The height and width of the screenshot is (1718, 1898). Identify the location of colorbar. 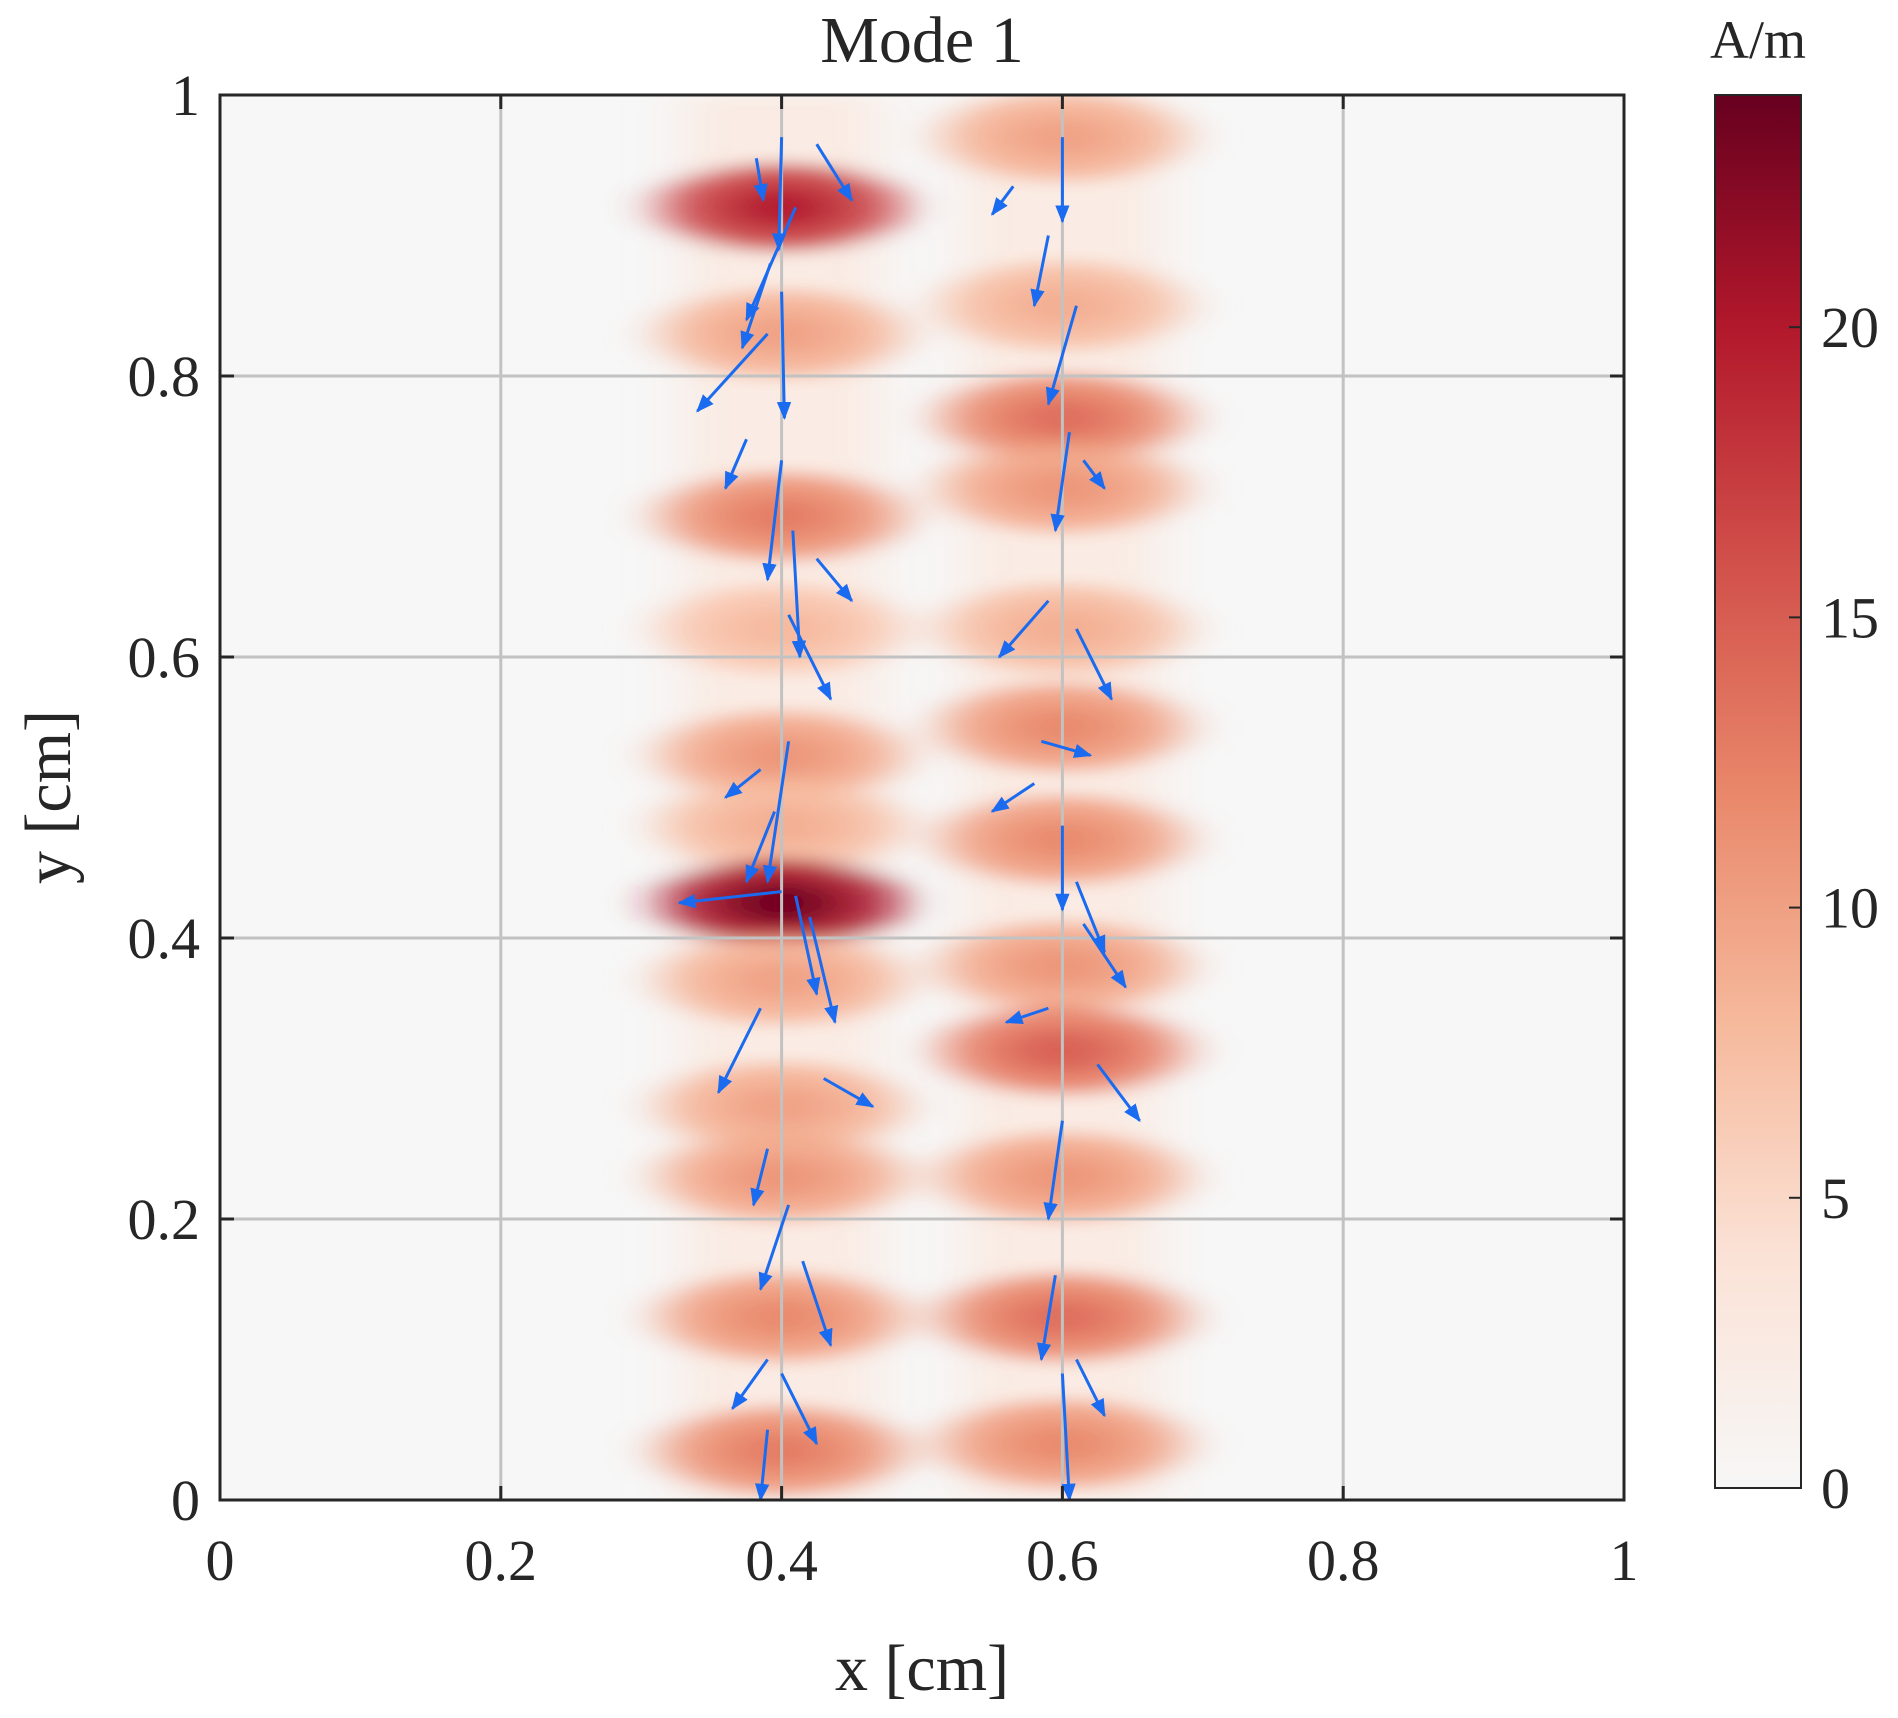
(1758, 791).